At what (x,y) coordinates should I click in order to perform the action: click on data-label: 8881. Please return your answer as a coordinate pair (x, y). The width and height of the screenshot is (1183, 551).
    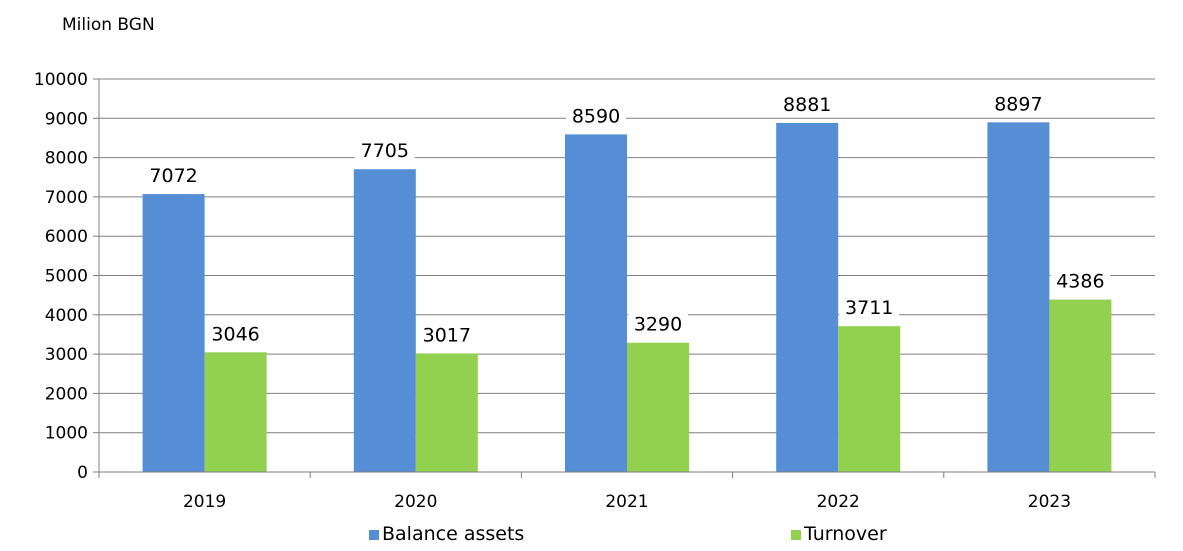
    Looking at the image, I should click on (807, 105).